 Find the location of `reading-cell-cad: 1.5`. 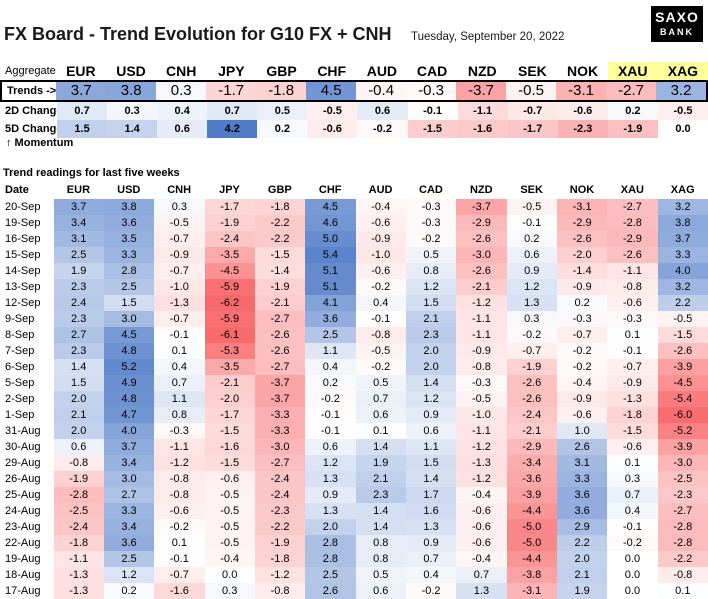

reading-cell-cad: 1.5 is located at coordinates (431, 303).